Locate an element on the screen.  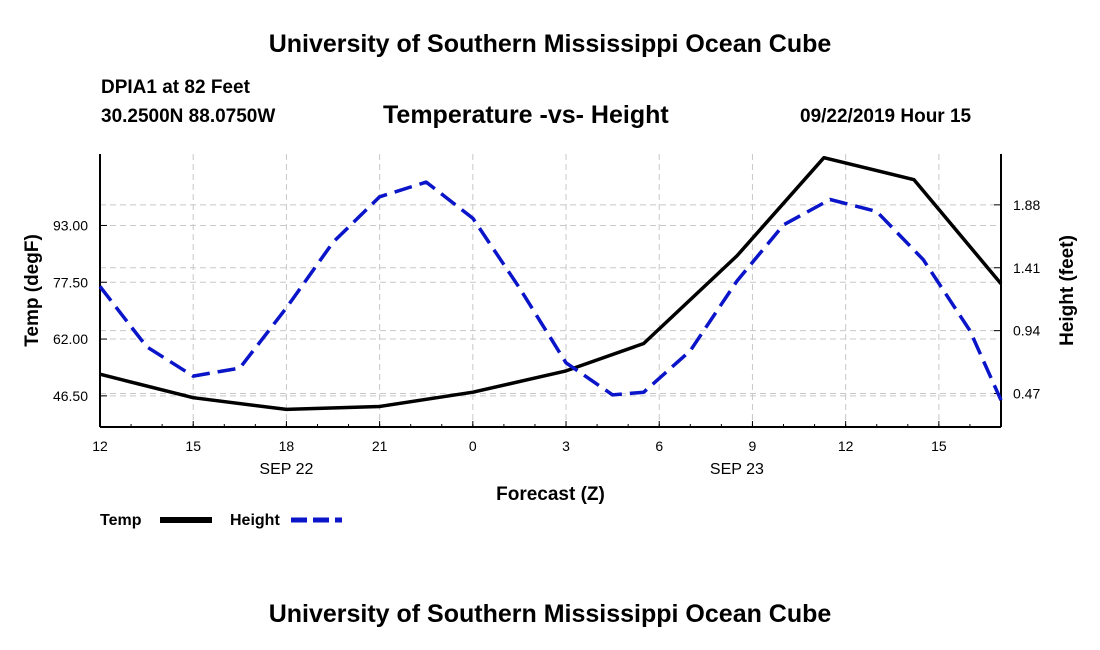
y-left-axis-title: Temp (degF) is located at coordinates (32, 290).